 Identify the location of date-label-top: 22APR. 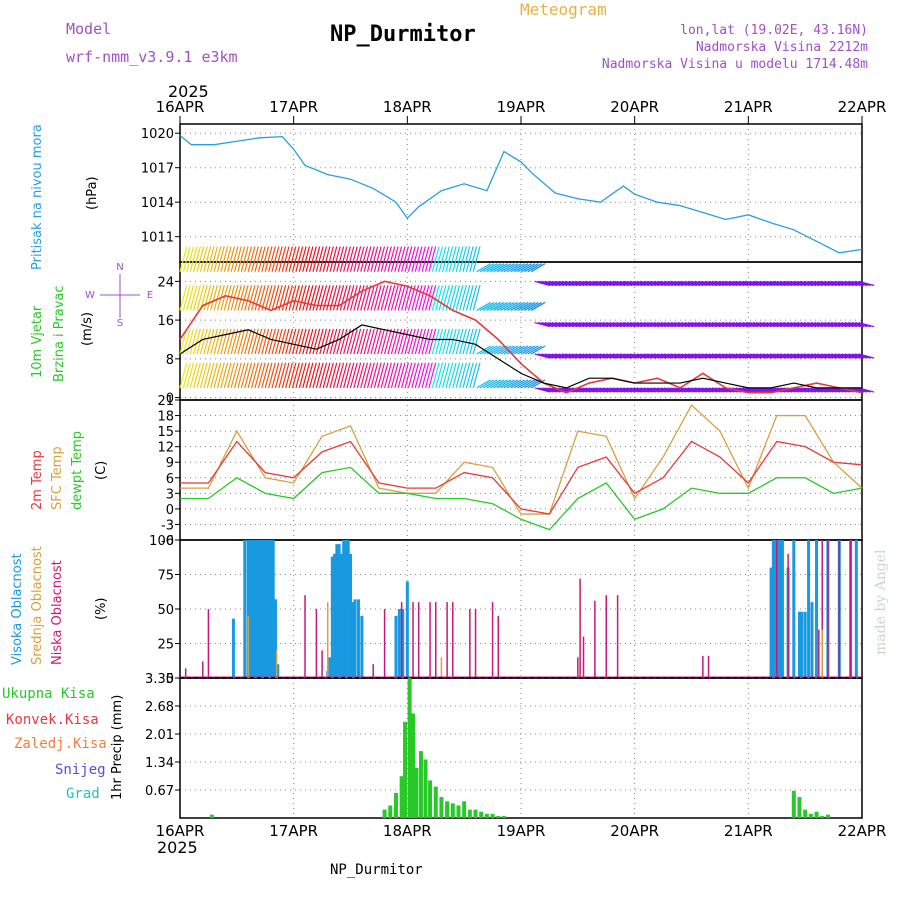
(862, 107).